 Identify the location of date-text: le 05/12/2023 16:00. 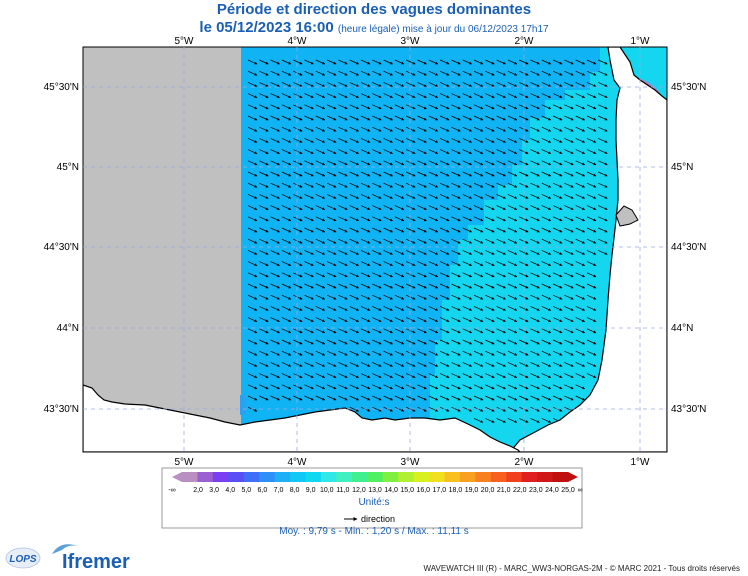
(266, 27).